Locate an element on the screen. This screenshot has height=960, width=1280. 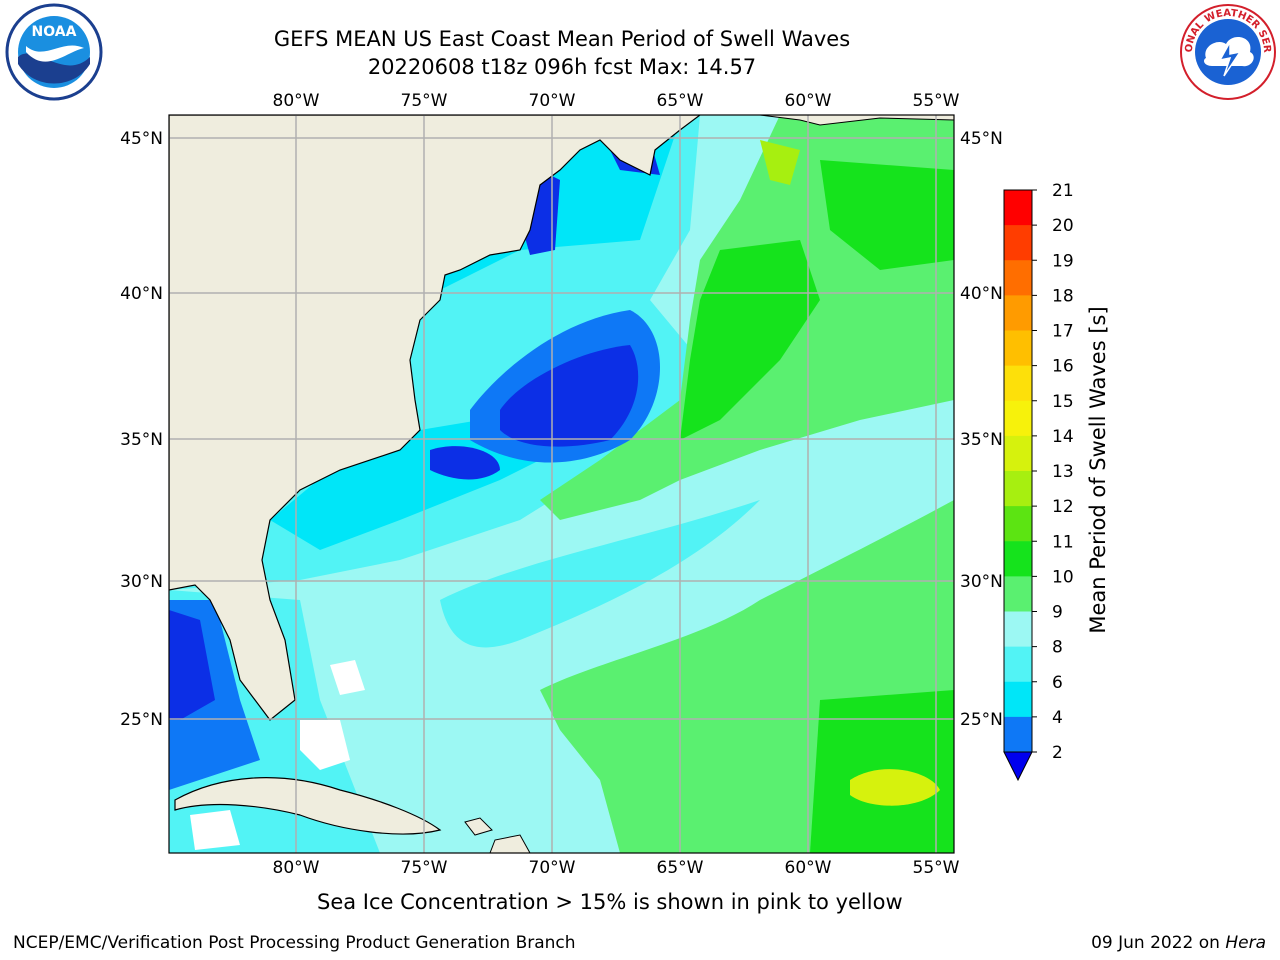
lat-label-left: 25°N is located at coordinates (141, 720).